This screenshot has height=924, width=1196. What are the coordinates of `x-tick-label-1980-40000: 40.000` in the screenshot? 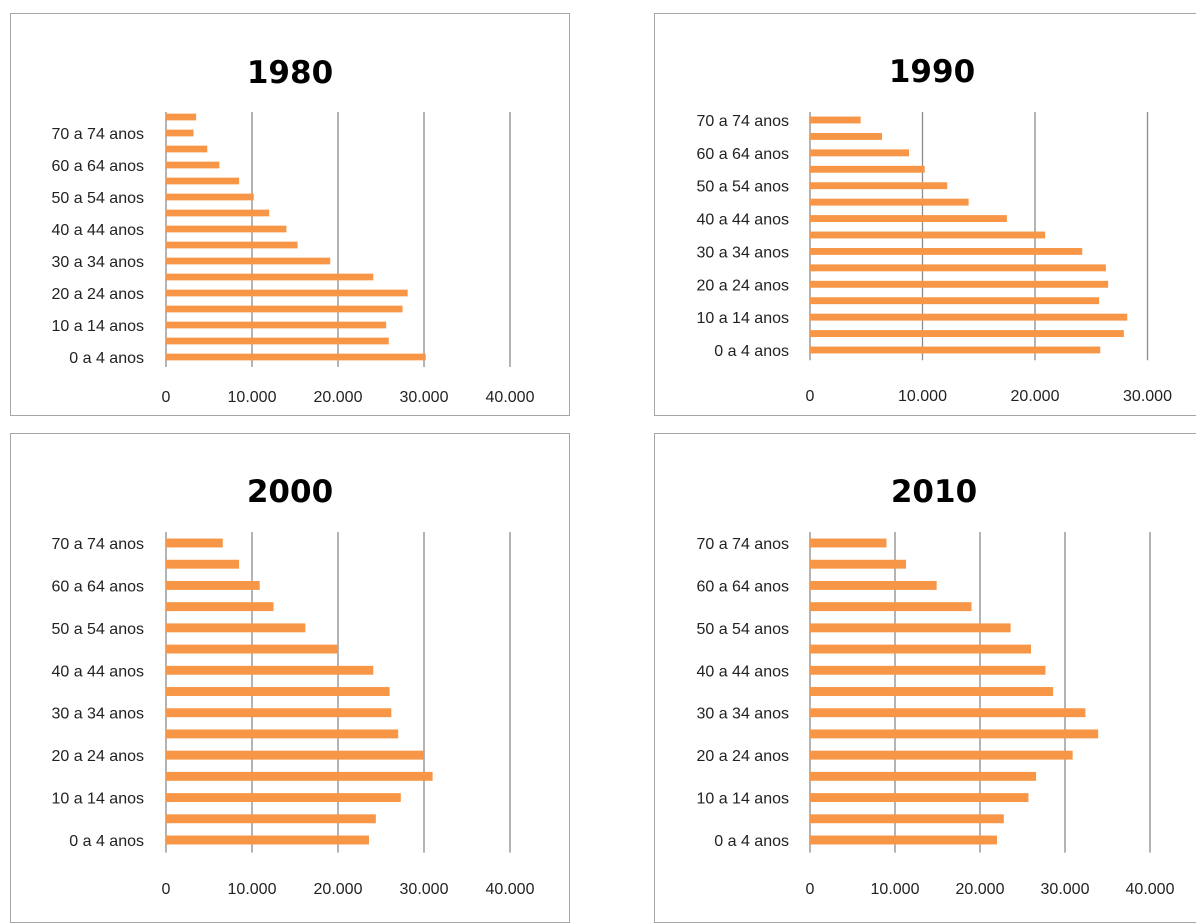 It's located at (510, 397).